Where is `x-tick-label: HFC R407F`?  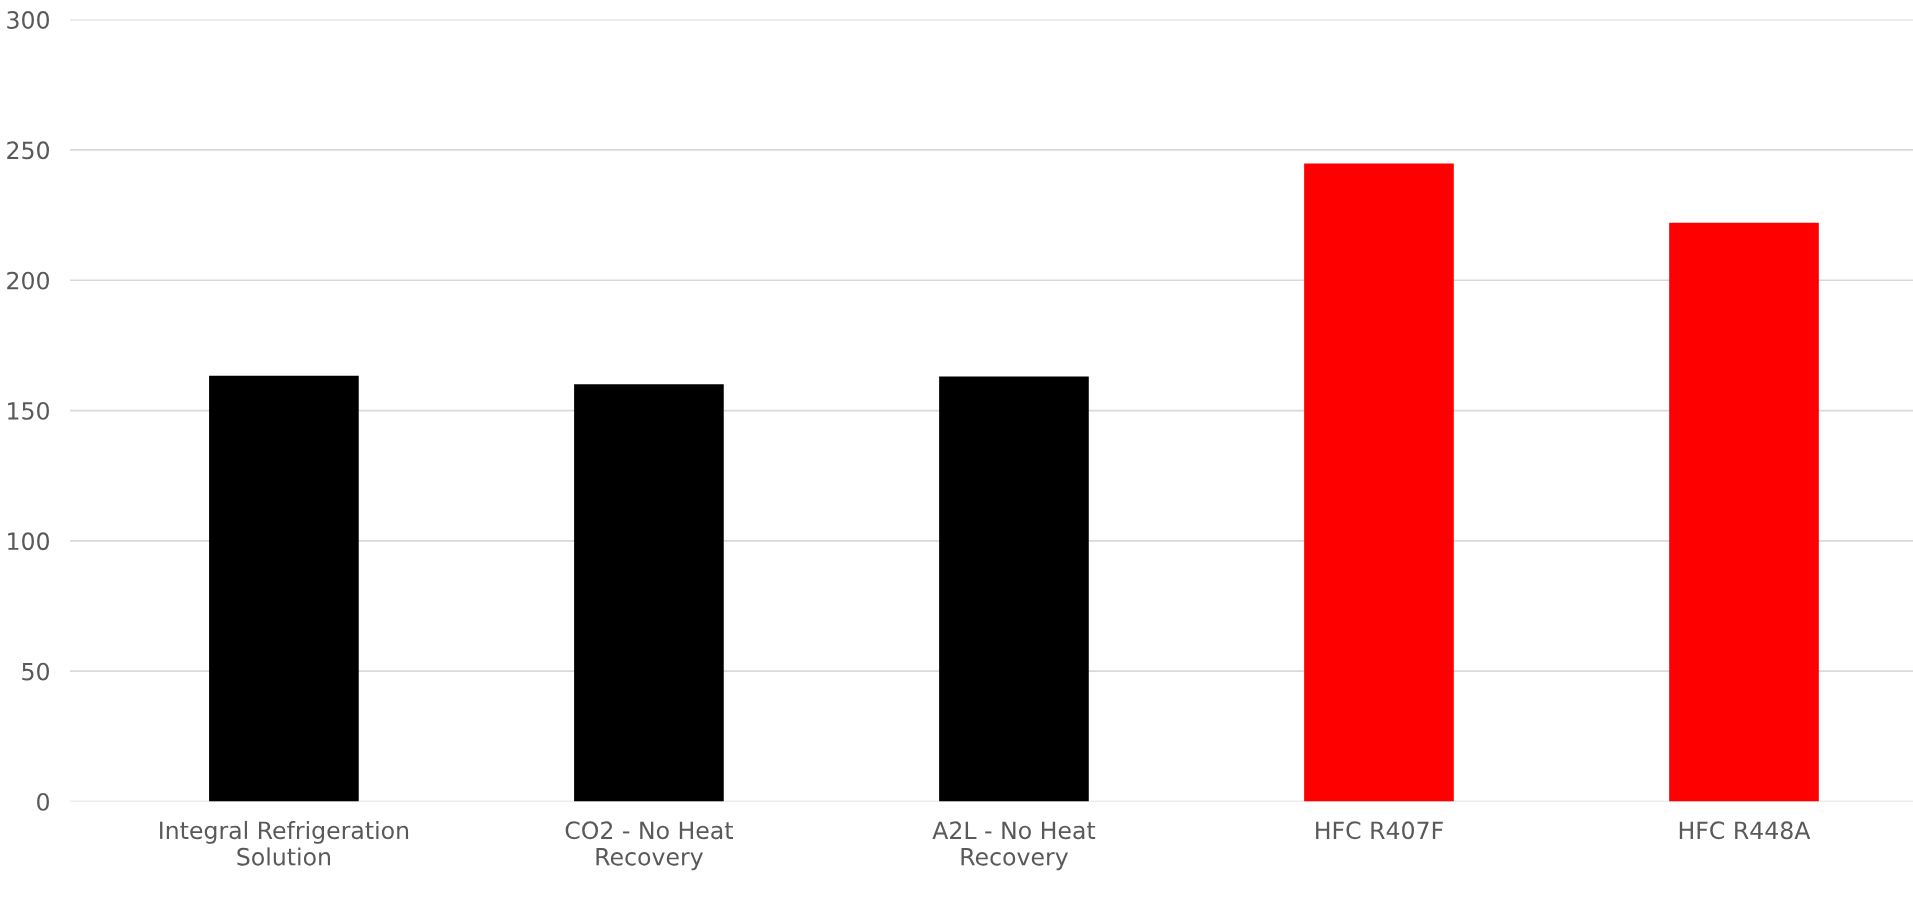 x-tick-label: HFC R407F is located at coordinates (1379, 830).